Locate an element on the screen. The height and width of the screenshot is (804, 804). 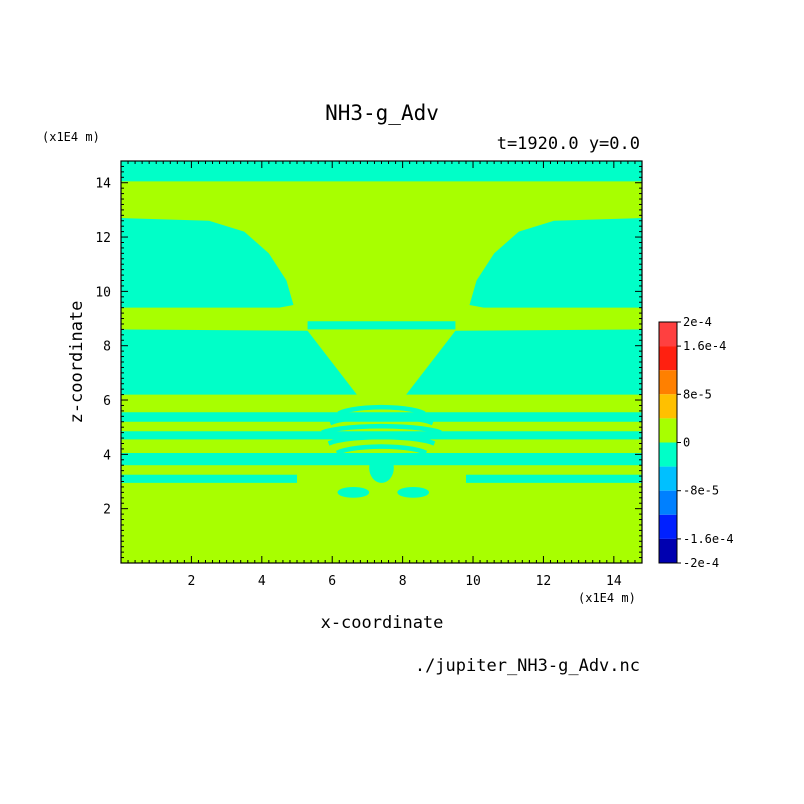
y-tick-label: 14 is located at coordinates (103, 184).